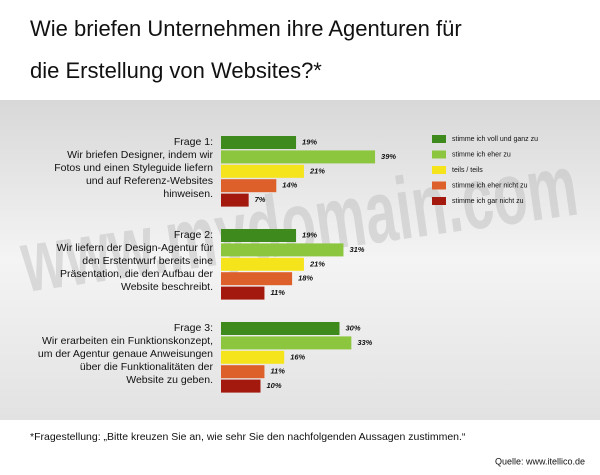 This screenshot has height=475, width=600. What do you see at coordinates (125, 354) in the screenshot?
I see `category-label: um der Agentur genaue Anweisungen` at bounding box center [125, 354].